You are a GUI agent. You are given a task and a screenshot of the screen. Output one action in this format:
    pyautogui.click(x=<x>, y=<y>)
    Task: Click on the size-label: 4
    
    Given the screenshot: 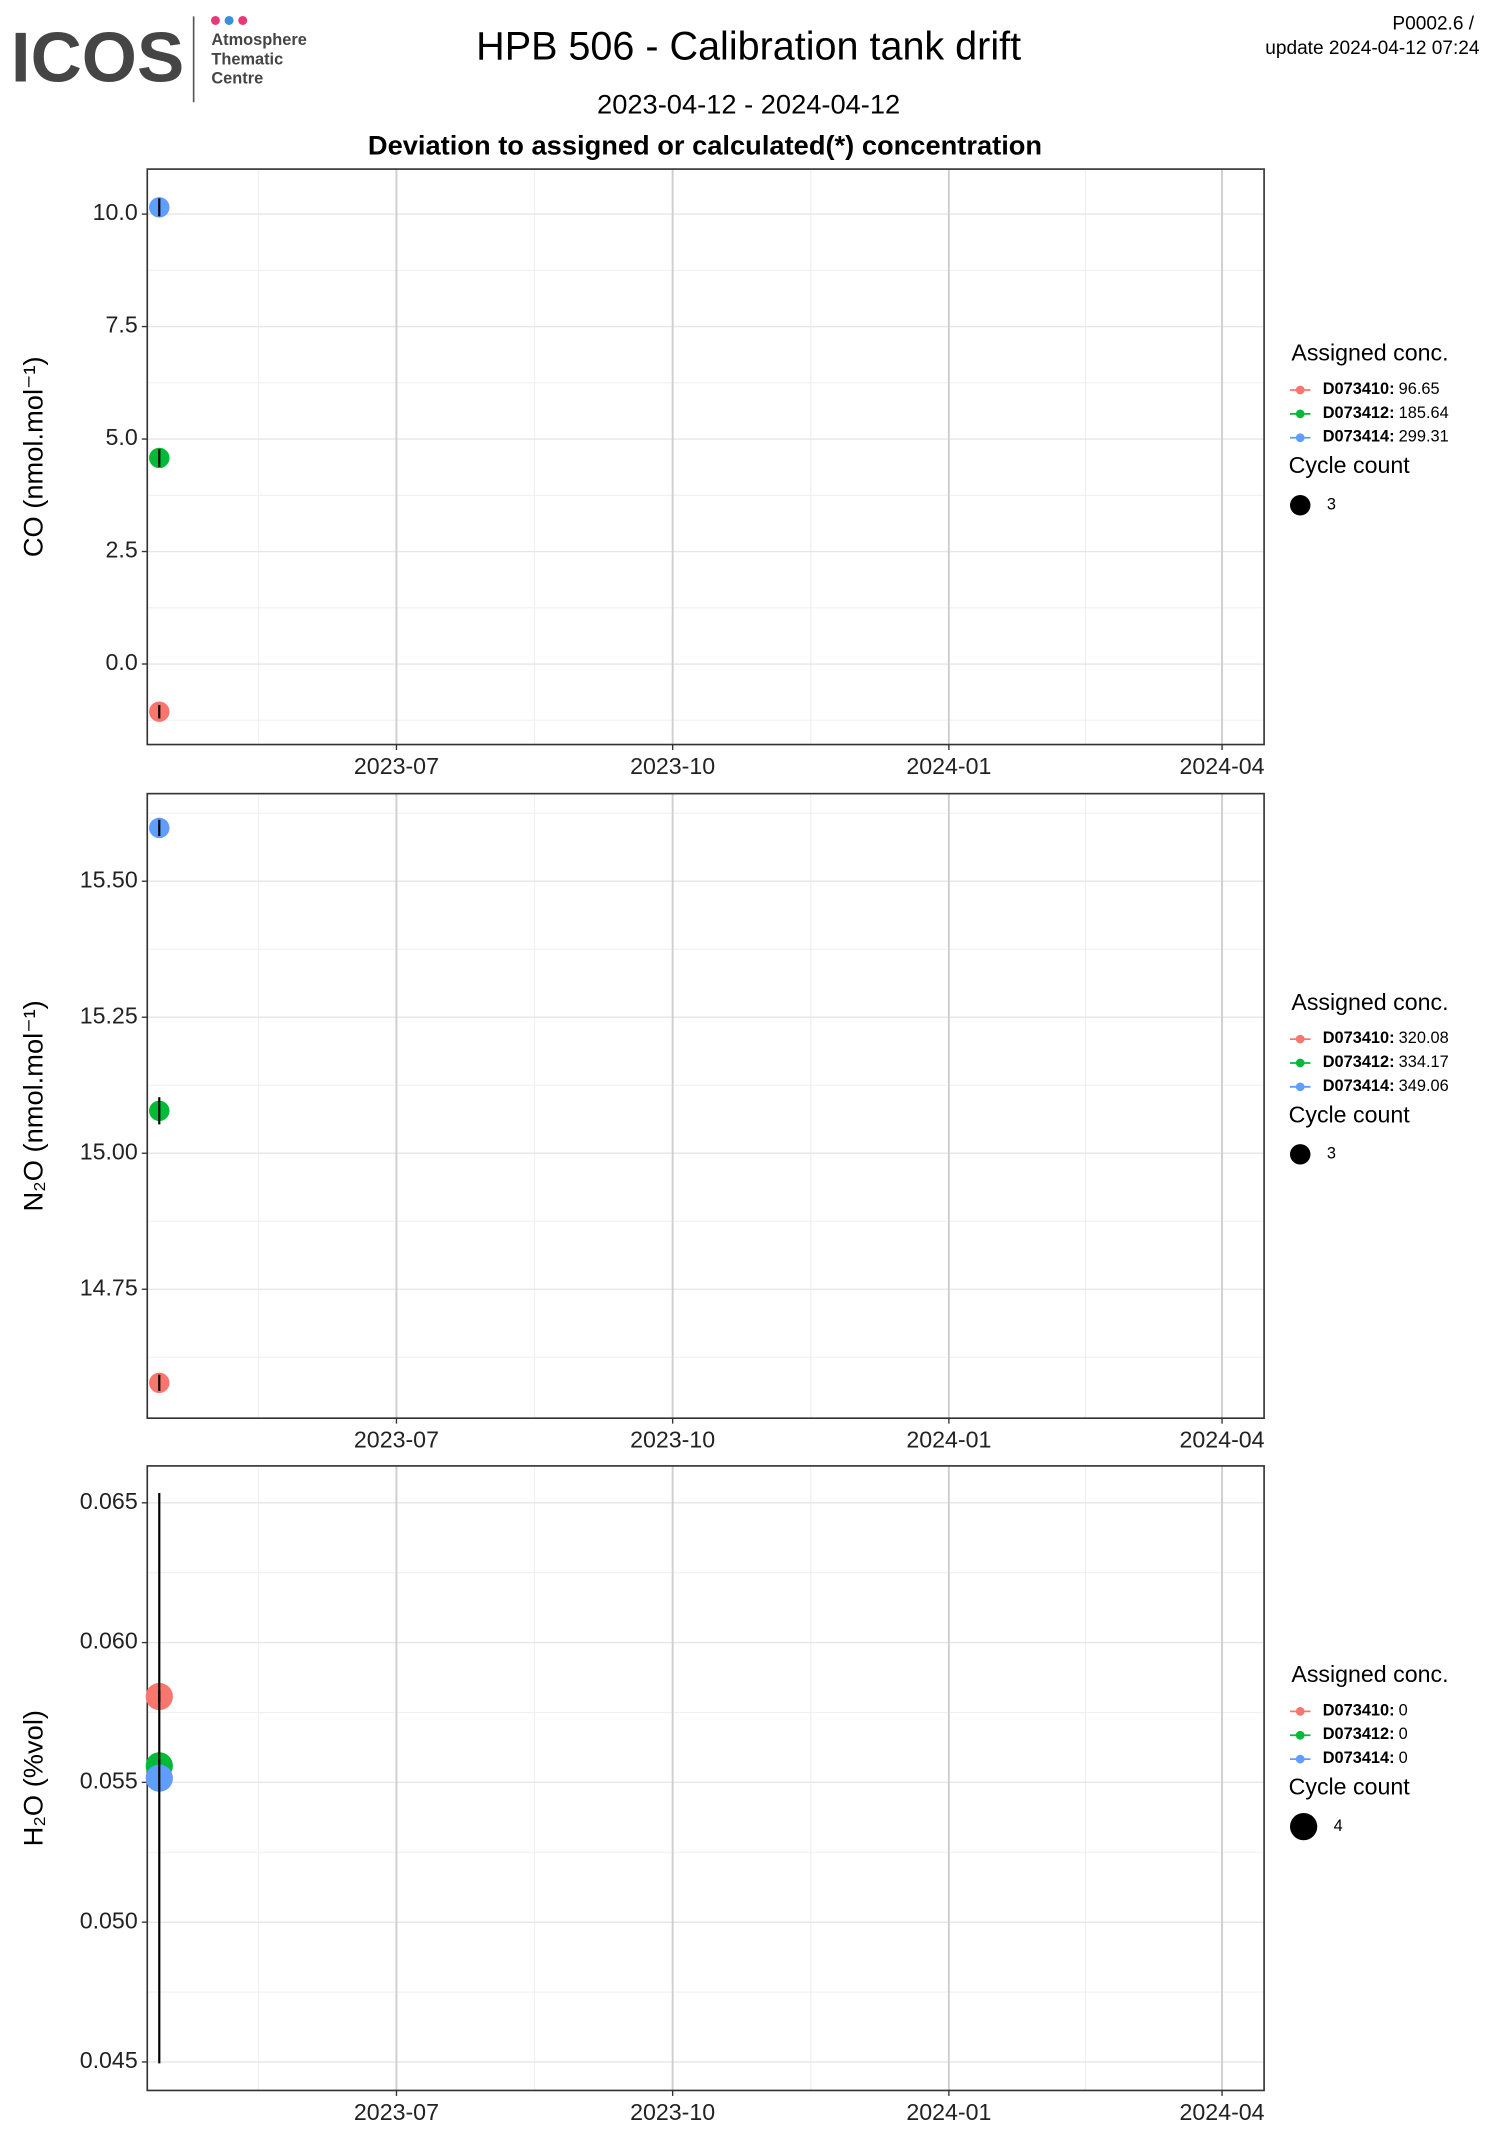 What is the action you would take?
    pyautogui.click(x=1338, y=1826)
    